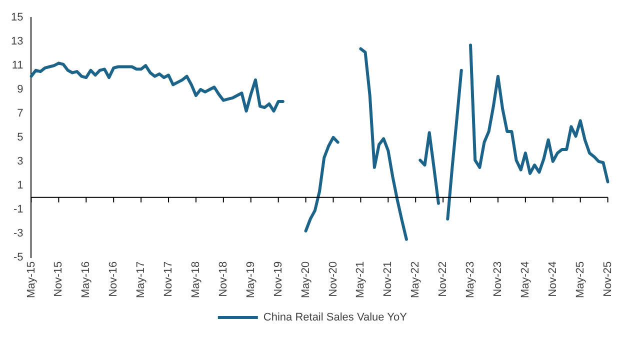 Image resolution: width=633 pixels, height=341 pixels. Describe the element at coordinates (18, 257) in the screenshot. I see `y-tick-label: -5` at that location.